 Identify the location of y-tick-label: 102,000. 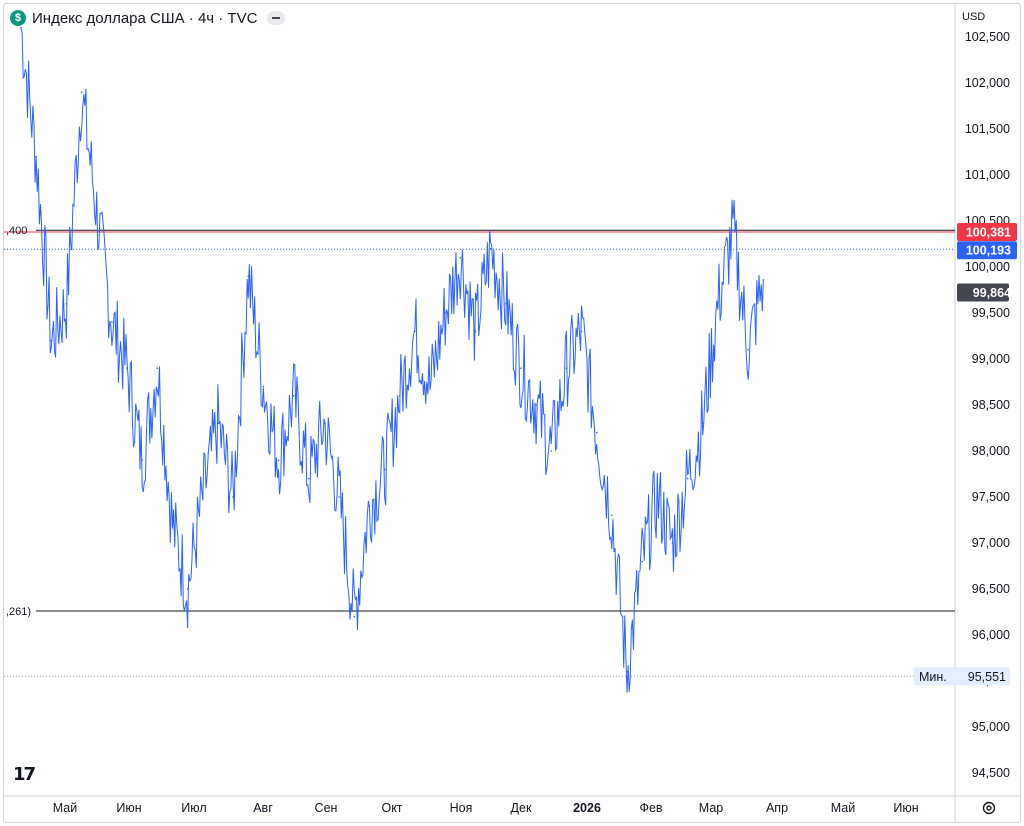
(987, 83).